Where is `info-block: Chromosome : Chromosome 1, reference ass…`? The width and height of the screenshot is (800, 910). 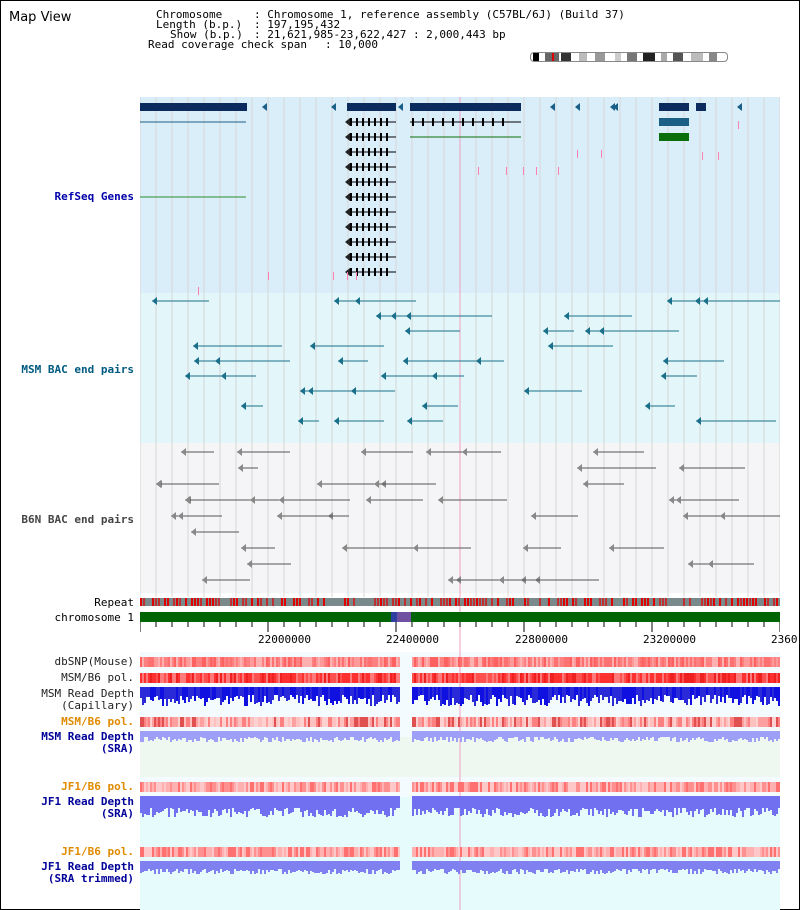
info-block: Chromosome : Chromosome 1, reference ass… is located at coordinates (386, 54).